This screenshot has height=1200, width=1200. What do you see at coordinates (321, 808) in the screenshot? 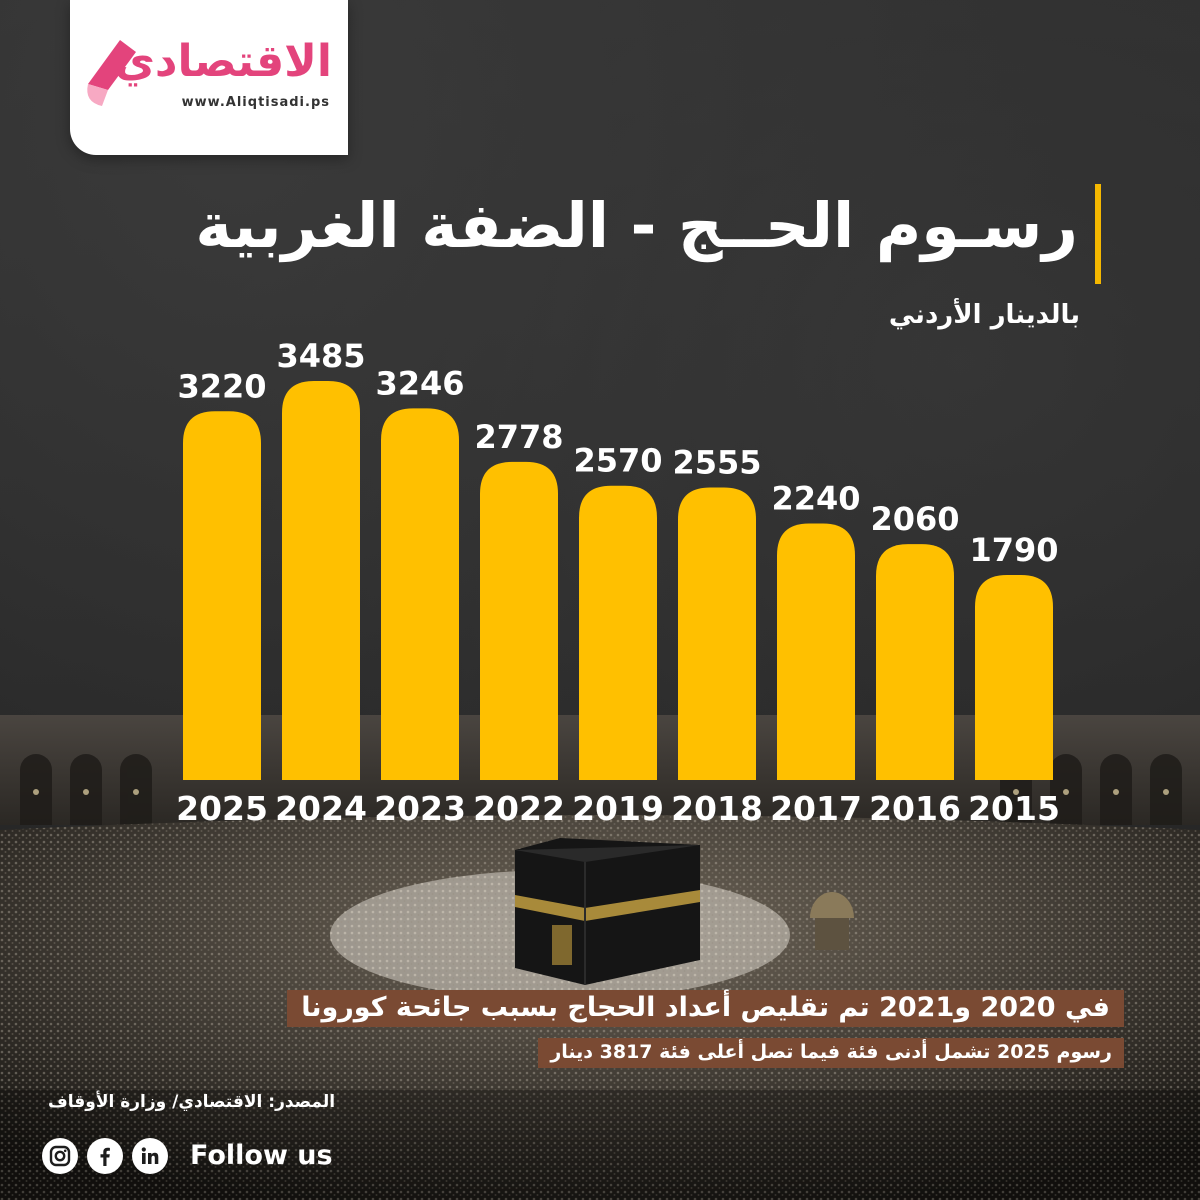
I see `category-label-2024: 2024` at bounding box center [321, 808].